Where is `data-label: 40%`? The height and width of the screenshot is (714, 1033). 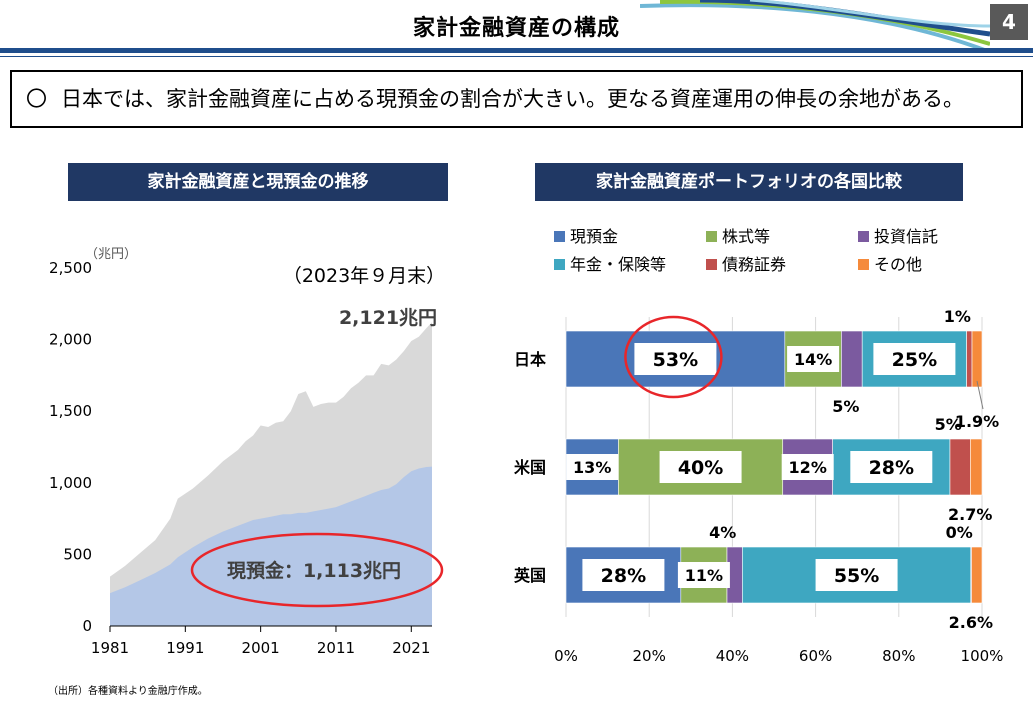
data-label: 40% is located at coordinates (700, 468).